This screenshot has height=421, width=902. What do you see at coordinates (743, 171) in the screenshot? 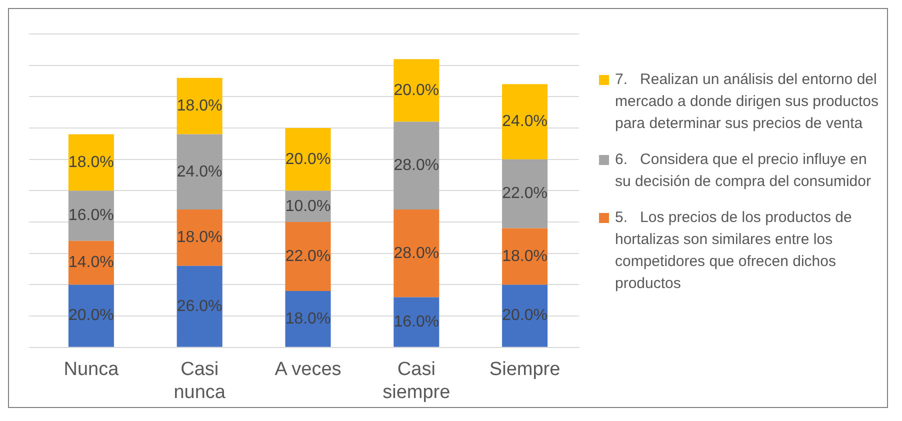
I see `legend-label: 6. Considera que el precio influye en su decisión de compra del consumidor` at bounding box center [743, 171].